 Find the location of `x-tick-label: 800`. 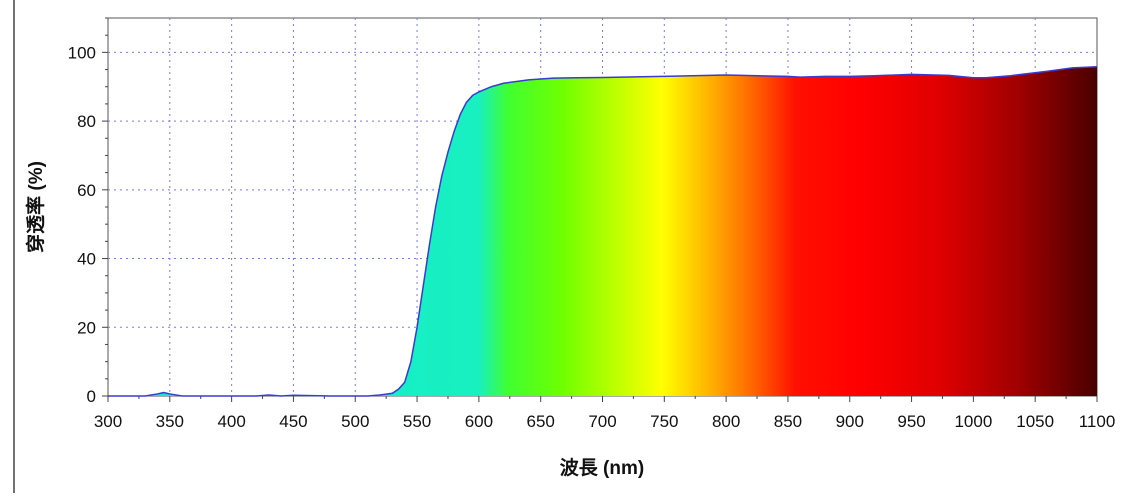

x-tick-label: 800 is located at coordinates (726, 421).